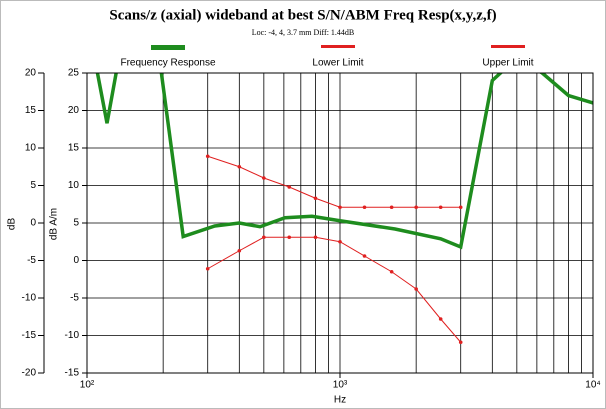  Describe the element at coordinates (54, 224) in the screenshot. I see `y2-axis-label: dB A/m` at that location.